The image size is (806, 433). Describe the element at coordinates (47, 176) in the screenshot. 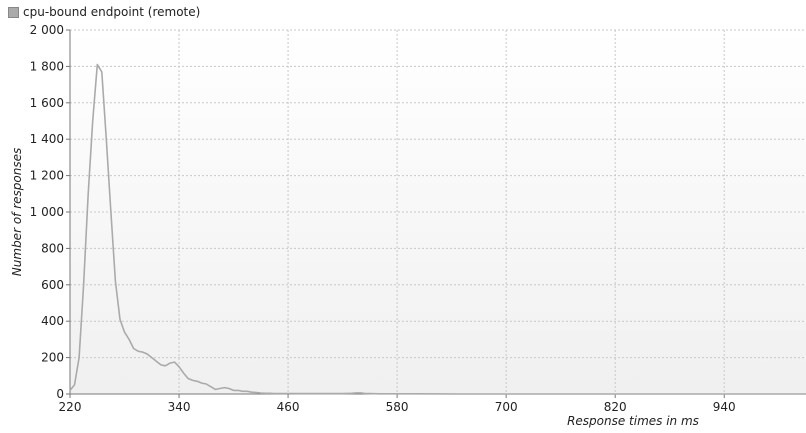

I see `y-tick-label: 1 200` at that location.